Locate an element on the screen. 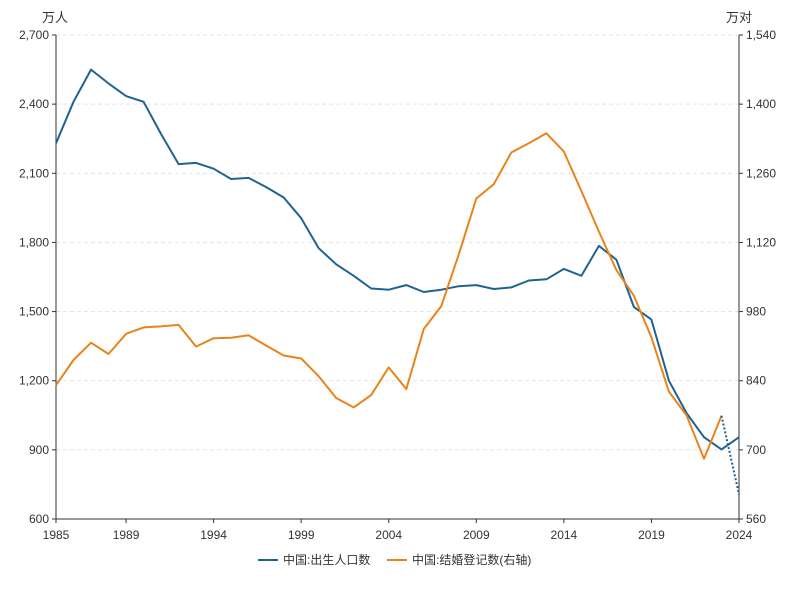 The height and width of the screenshot is (598, 800). x-tick-label: 2019 is located at coordinates (651, 535).